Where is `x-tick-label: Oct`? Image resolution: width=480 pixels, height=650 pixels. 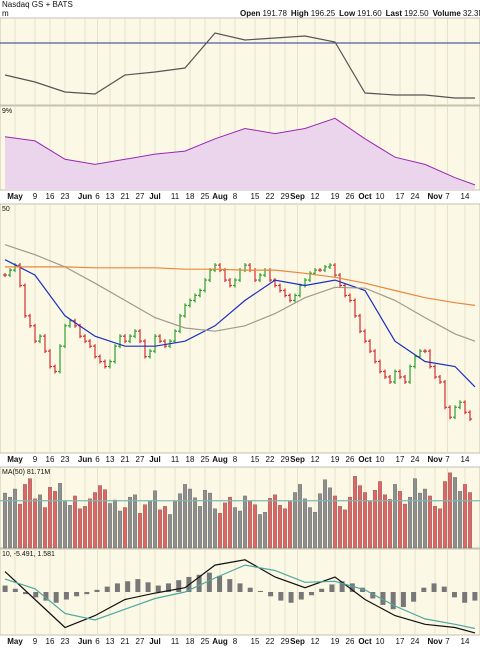
x-tick-label: Oct is located at coordinates (365, 196).